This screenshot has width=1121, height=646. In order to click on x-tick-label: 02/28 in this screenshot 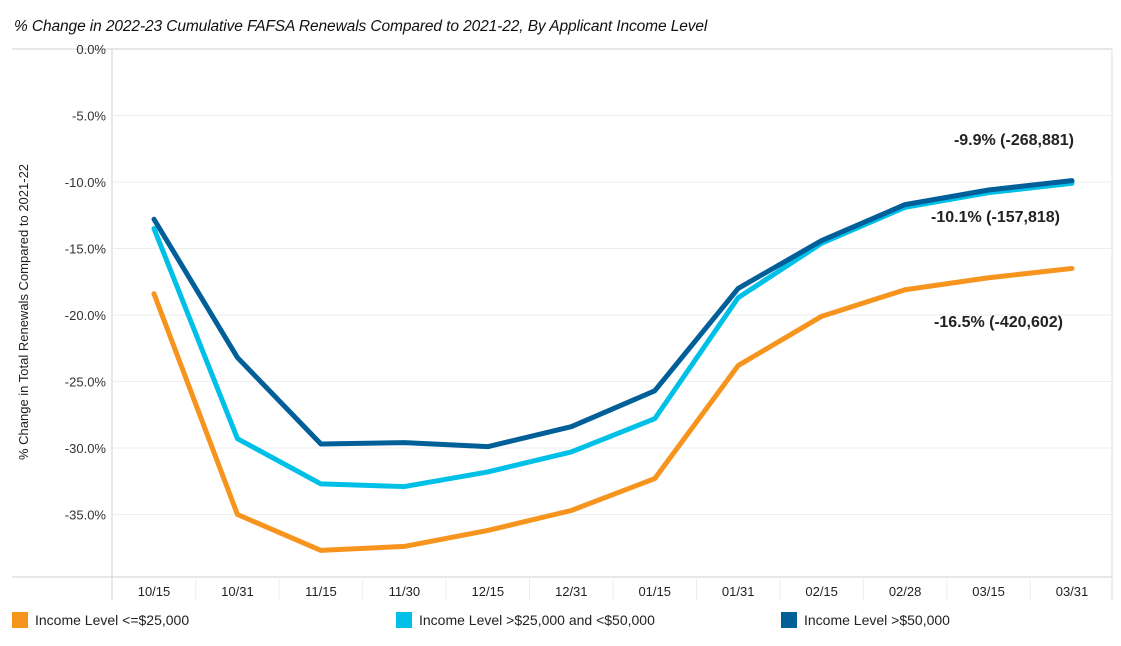, I will do `click(905, 591)`.